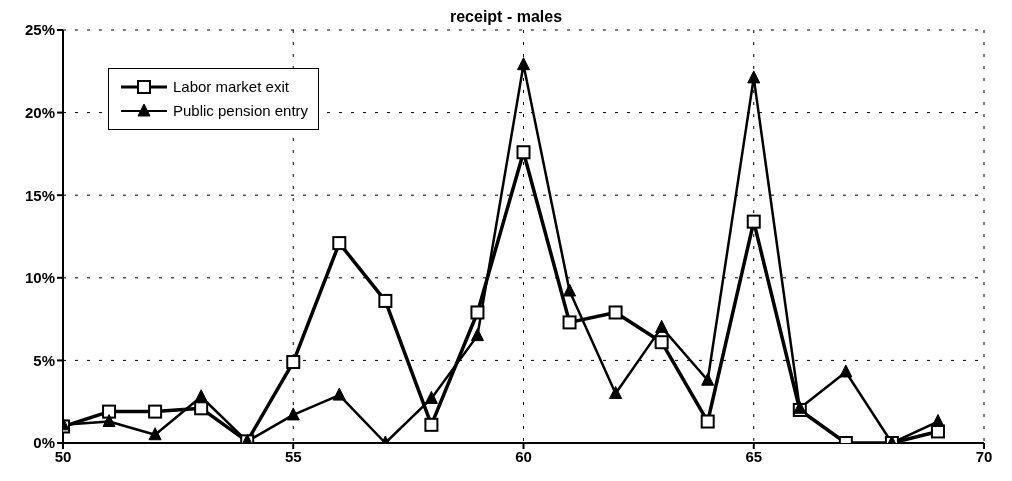 This screenshot has height=481, width=1012. Describe the element at coordinates (984, 456) in the screenshot. I see `x-tick-label: 70` at that location.